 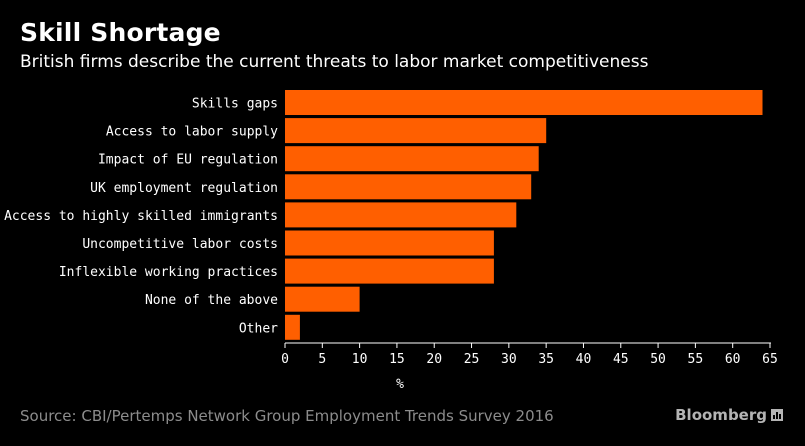 I want to click on category-label-uk-employment-regulation: UK employment regulation, so click(x=184, y=188).